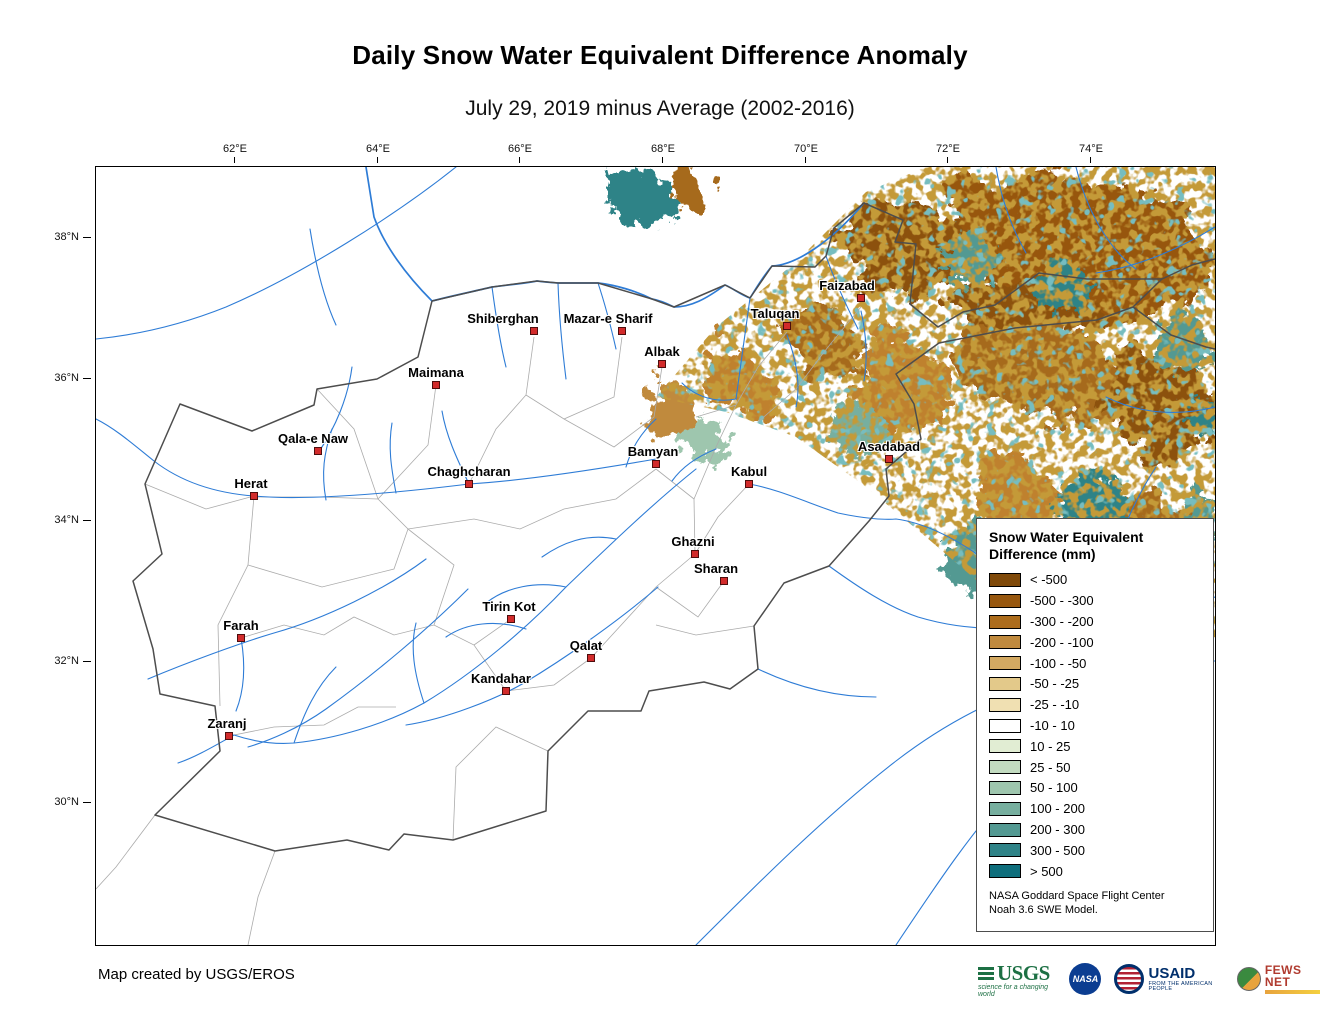  I want to click on nasa-wordmark: NASA, so click(1085, 979).